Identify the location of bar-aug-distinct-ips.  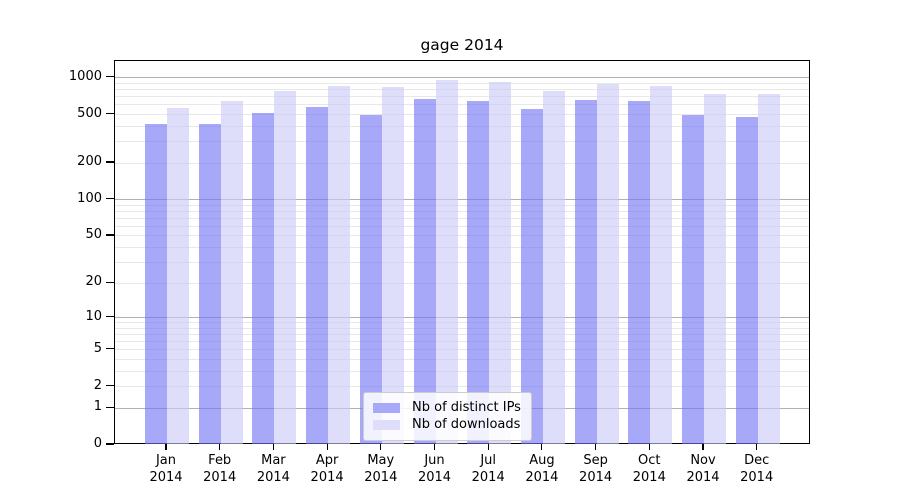
(531, 276).